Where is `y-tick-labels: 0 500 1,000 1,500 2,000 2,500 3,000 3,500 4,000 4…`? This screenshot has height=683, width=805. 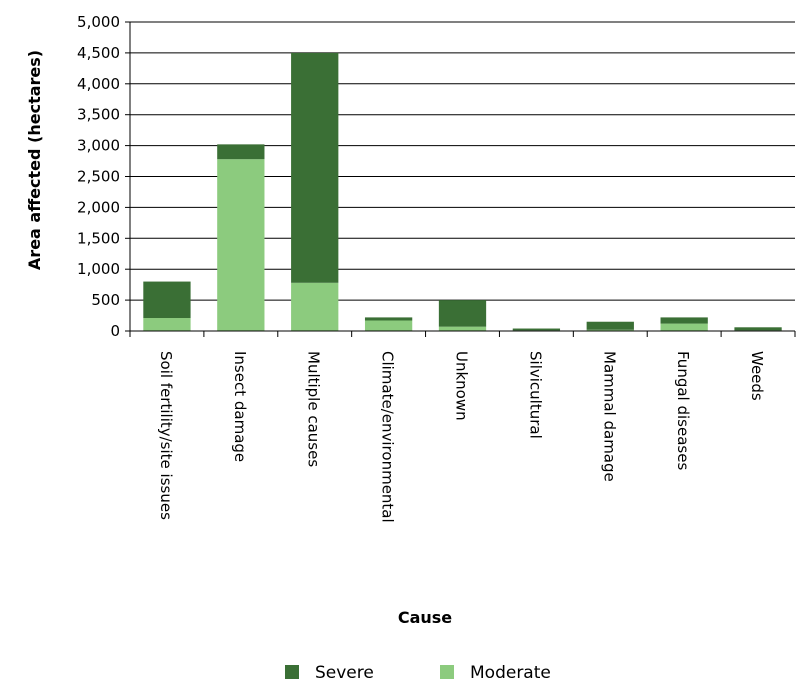 y-tick-labels: 0 500 1,000 1,500 2,000 2,500 3,000 3,500 4,000 4… is located at coordinates (98, 176).